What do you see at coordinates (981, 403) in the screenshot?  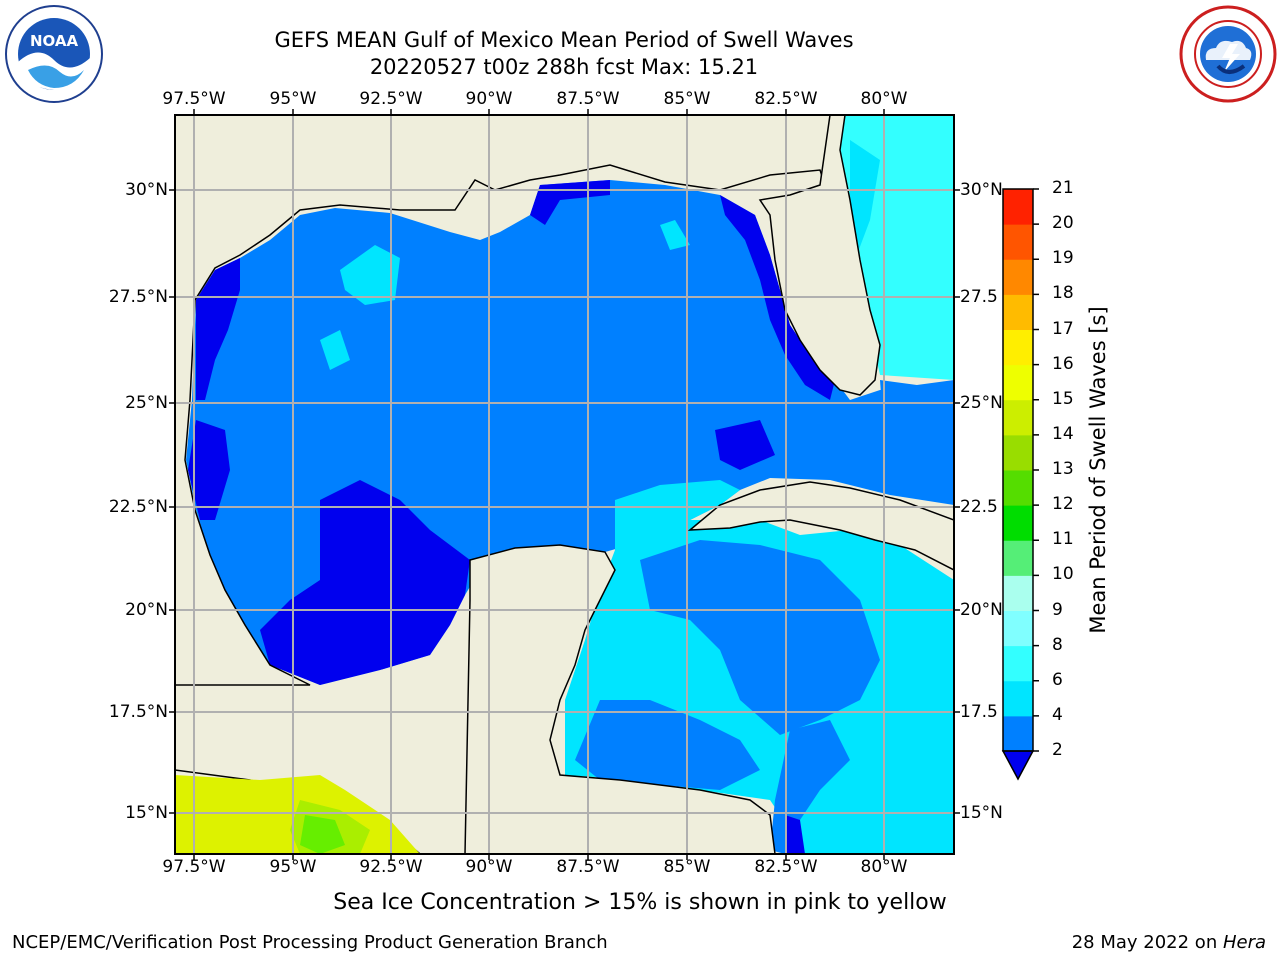 I see `lat-label-right: 25°N` at bounding box center [981, 403].